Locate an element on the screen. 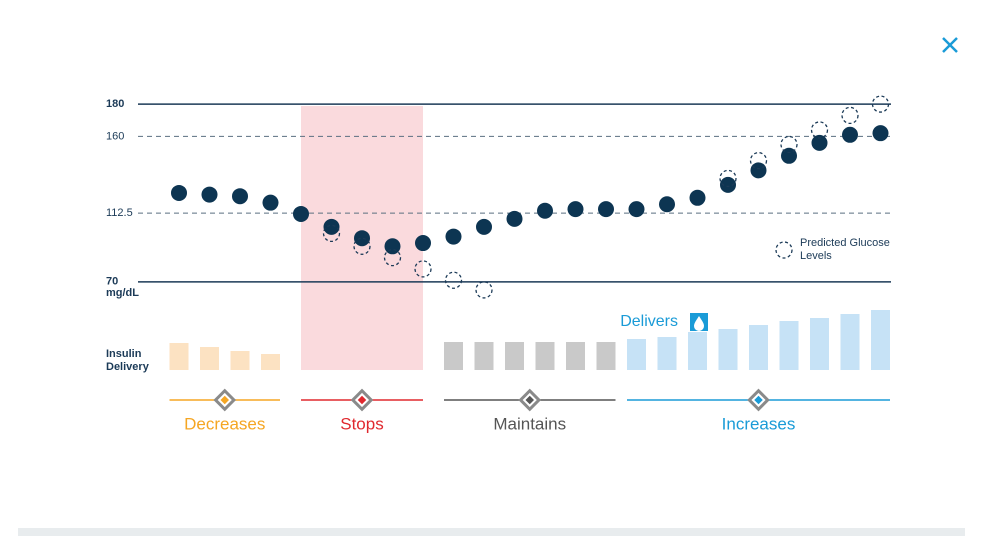 The width and height of the screenshot is (1000, 536). background-image-strip is located at coordinates (491, 532).